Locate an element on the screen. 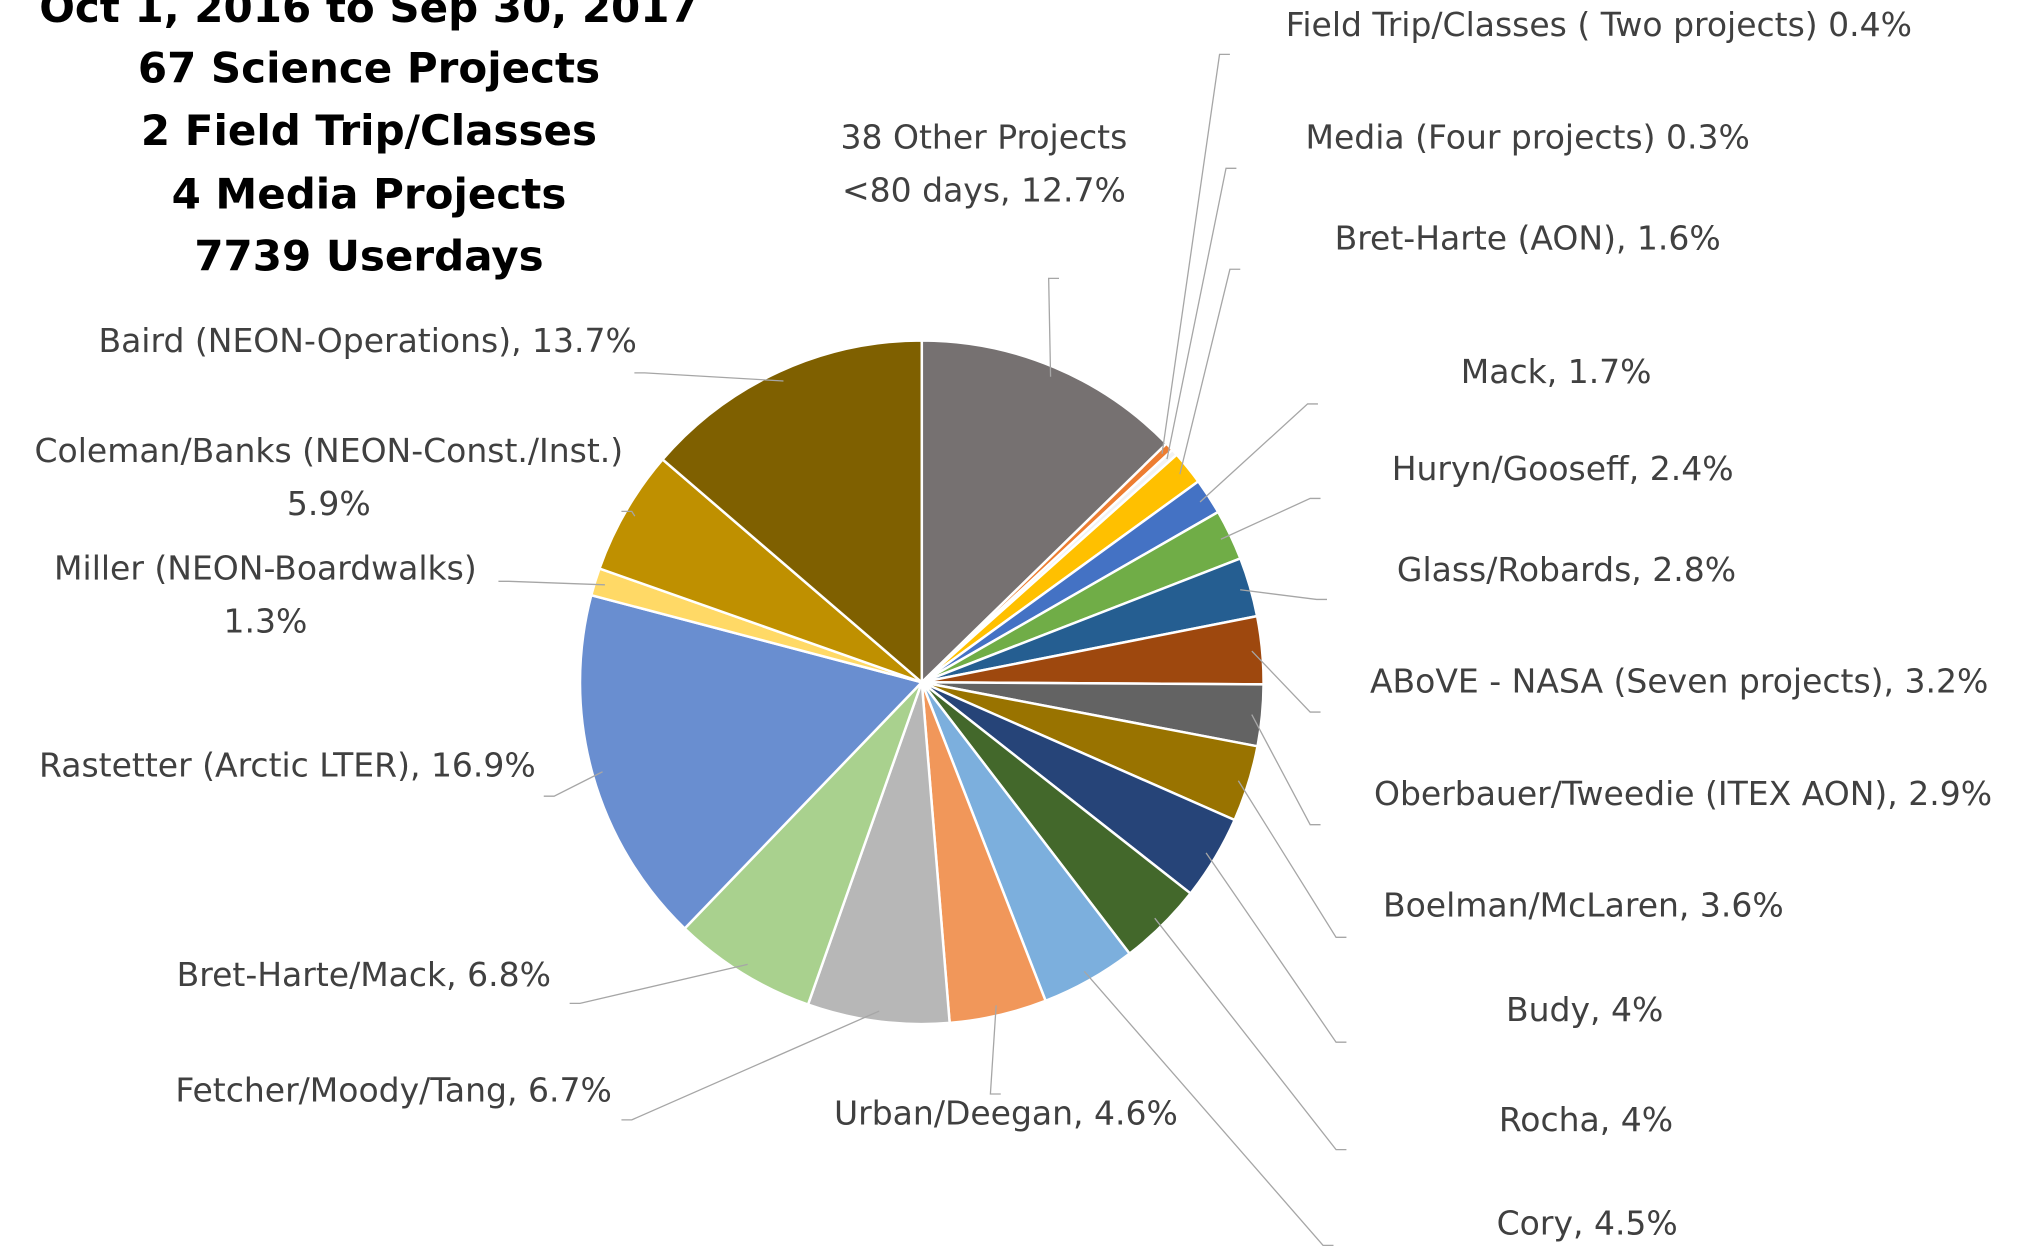 This screenshot has width=2030, height=1246. data-label: Bret-Harte/Mack, 6.8% is located at coordinates (364, 974).